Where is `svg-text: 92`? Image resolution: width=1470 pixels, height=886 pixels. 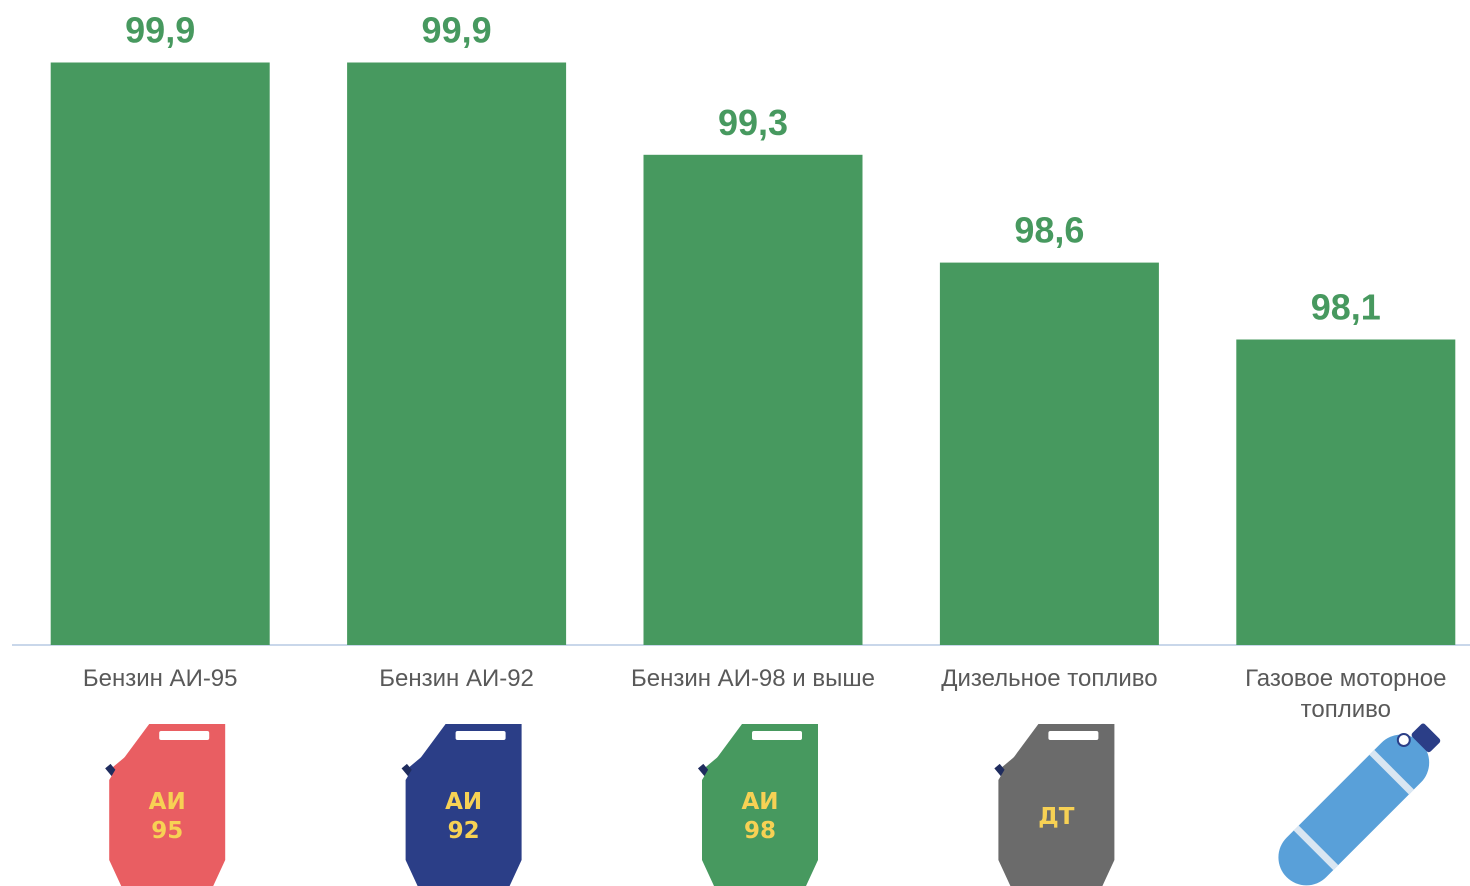 svg-text: 92 is located at coordinates (464, 831).